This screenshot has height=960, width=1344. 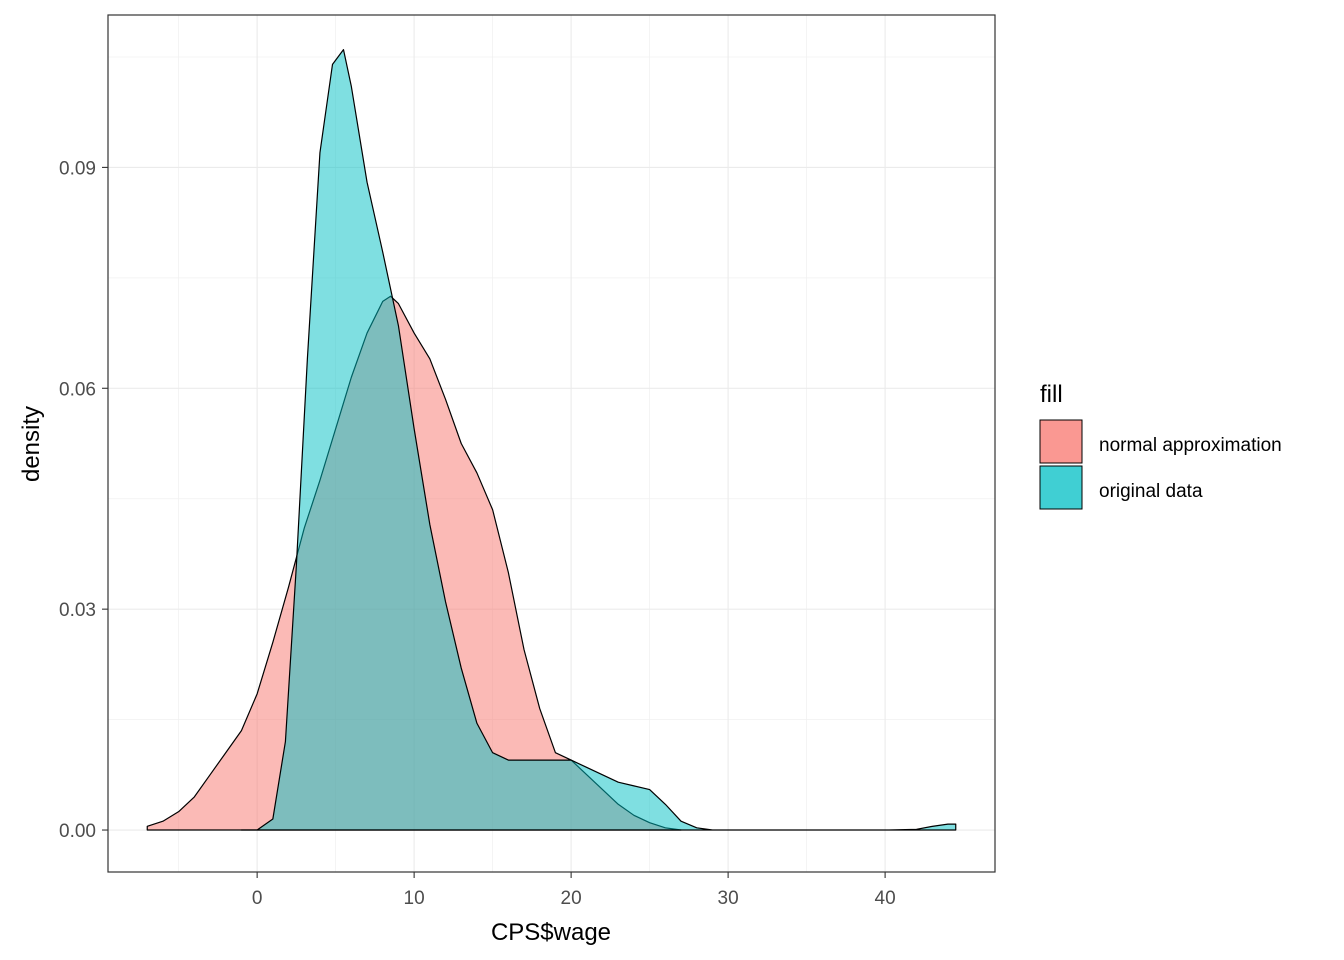 I want to click on x-tick-label: 0, so click(x=257, y=898).